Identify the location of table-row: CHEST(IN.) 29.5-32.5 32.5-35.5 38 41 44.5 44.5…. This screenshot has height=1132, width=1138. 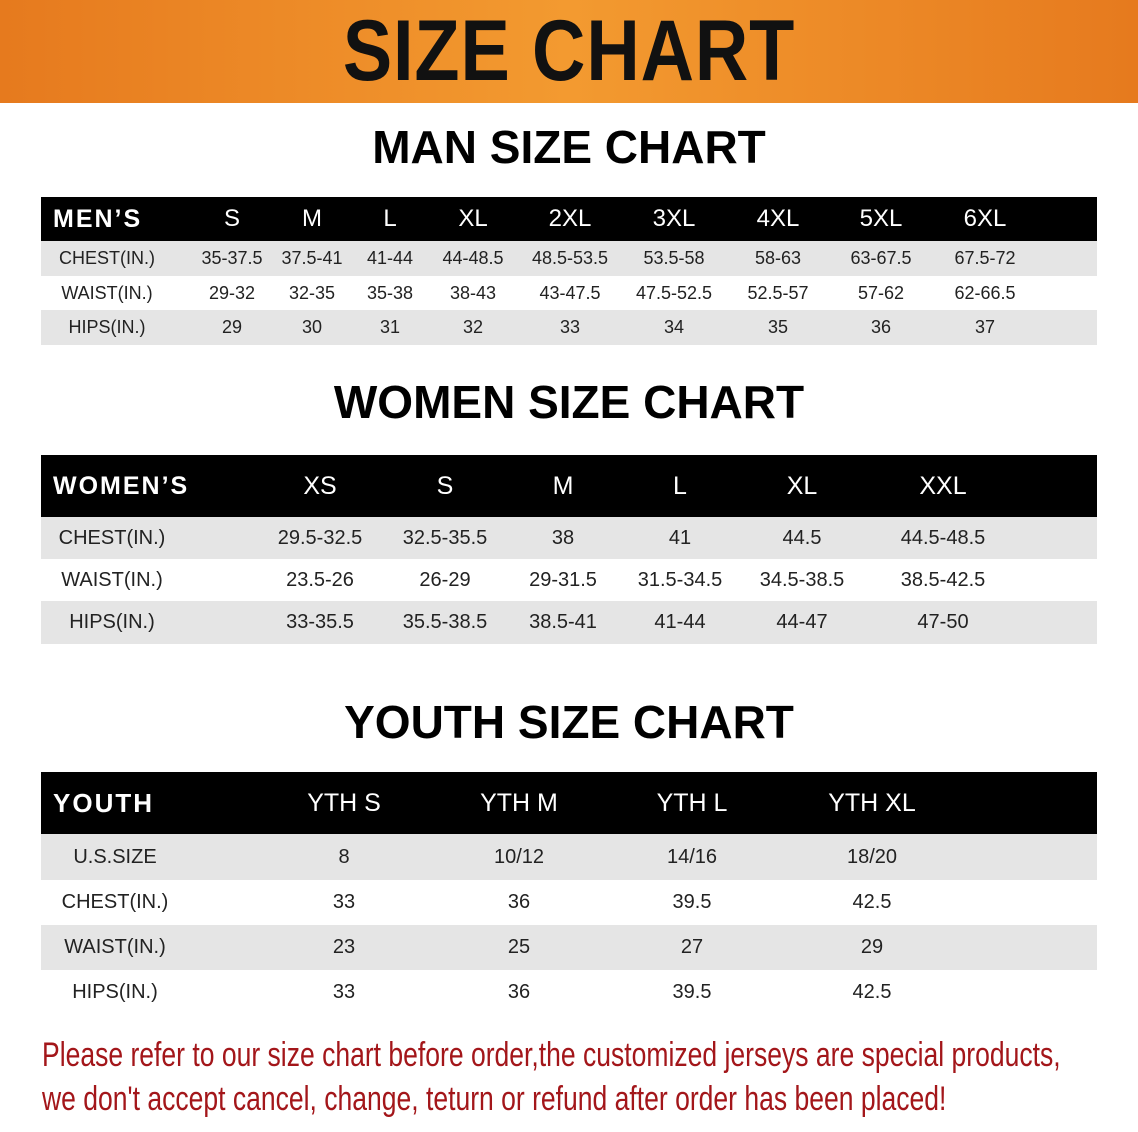
(569, 538).